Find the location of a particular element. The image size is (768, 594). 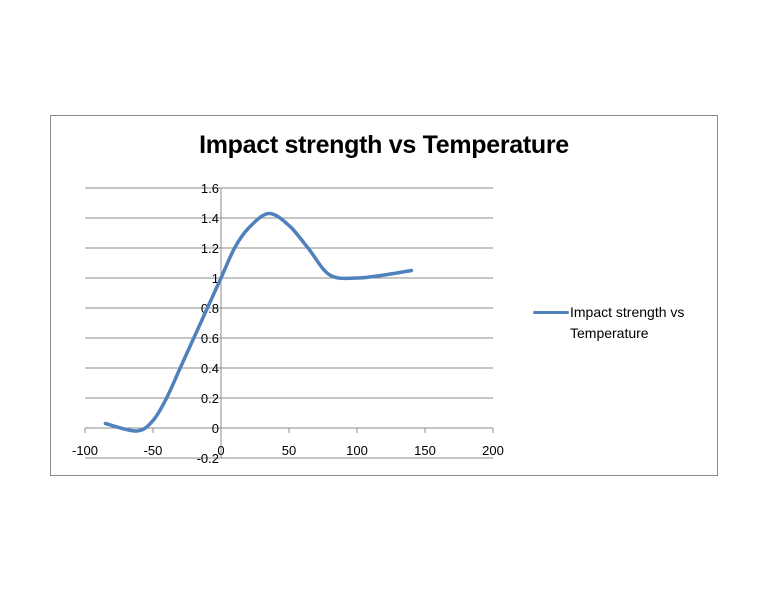

y-tick-label: -0.2 is located at coordinates (208, 458).